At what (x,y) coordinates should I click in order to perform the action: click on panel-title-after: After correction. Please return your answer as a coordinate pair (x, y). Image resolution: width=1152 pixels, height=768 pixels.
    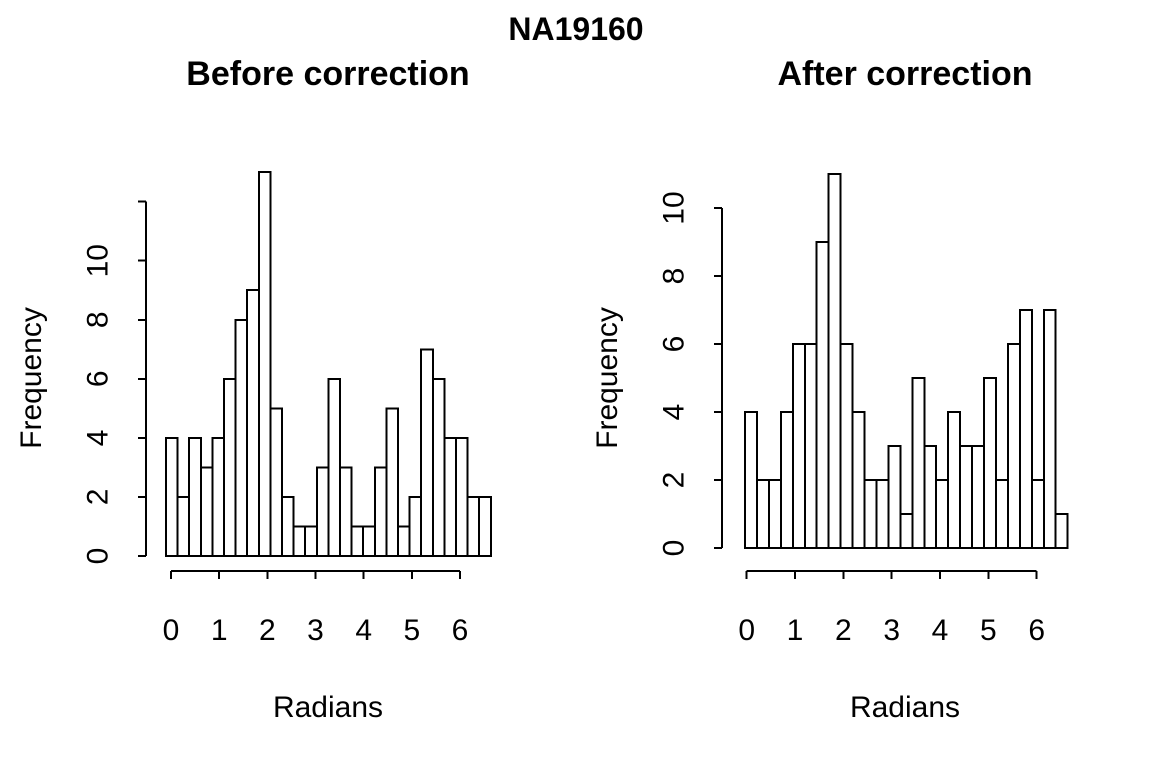
    Looking at the image, I should click on (905, 74).